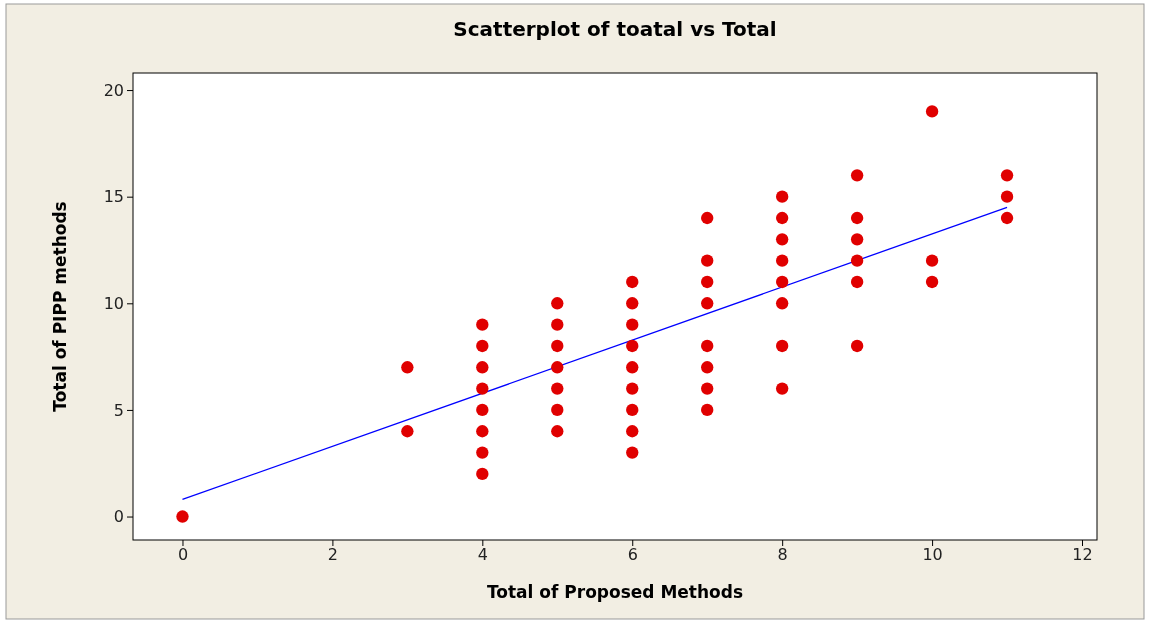  Describe the element at coordinates (113, 197) in the screenshot. I see `y-tick-label: 15` at that location.